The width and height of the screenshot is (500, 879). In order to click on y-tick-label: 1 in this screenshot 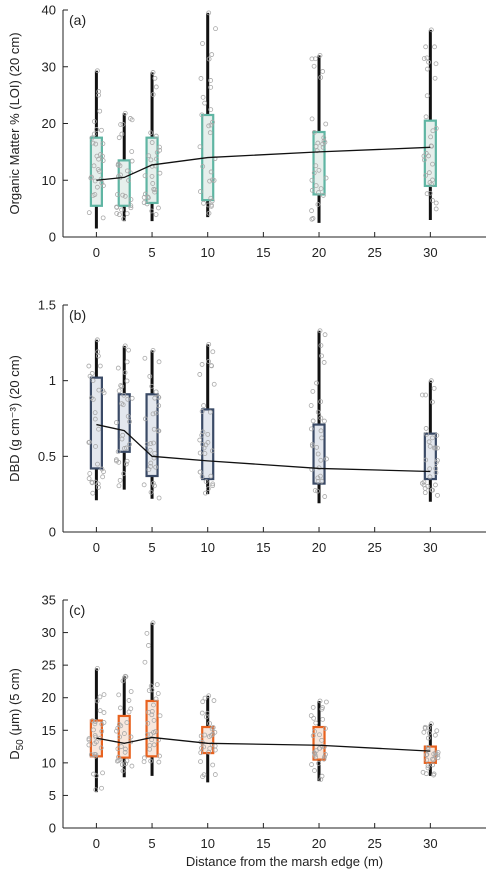, I will do `click(52, 380)`.